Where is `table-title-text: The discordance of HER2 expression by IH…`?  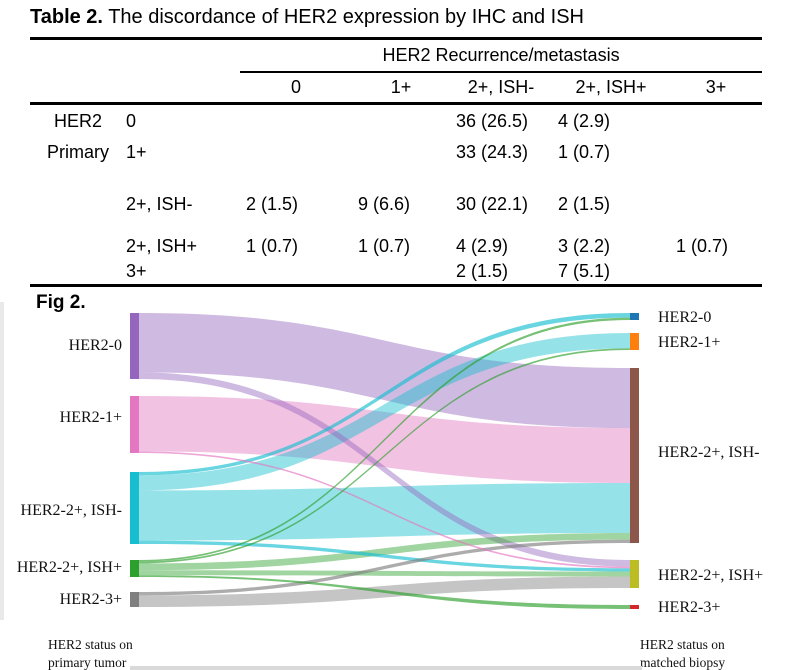
table-title-text: The discordance of HER2 expression by IH… is located at coordinates (343, 17).